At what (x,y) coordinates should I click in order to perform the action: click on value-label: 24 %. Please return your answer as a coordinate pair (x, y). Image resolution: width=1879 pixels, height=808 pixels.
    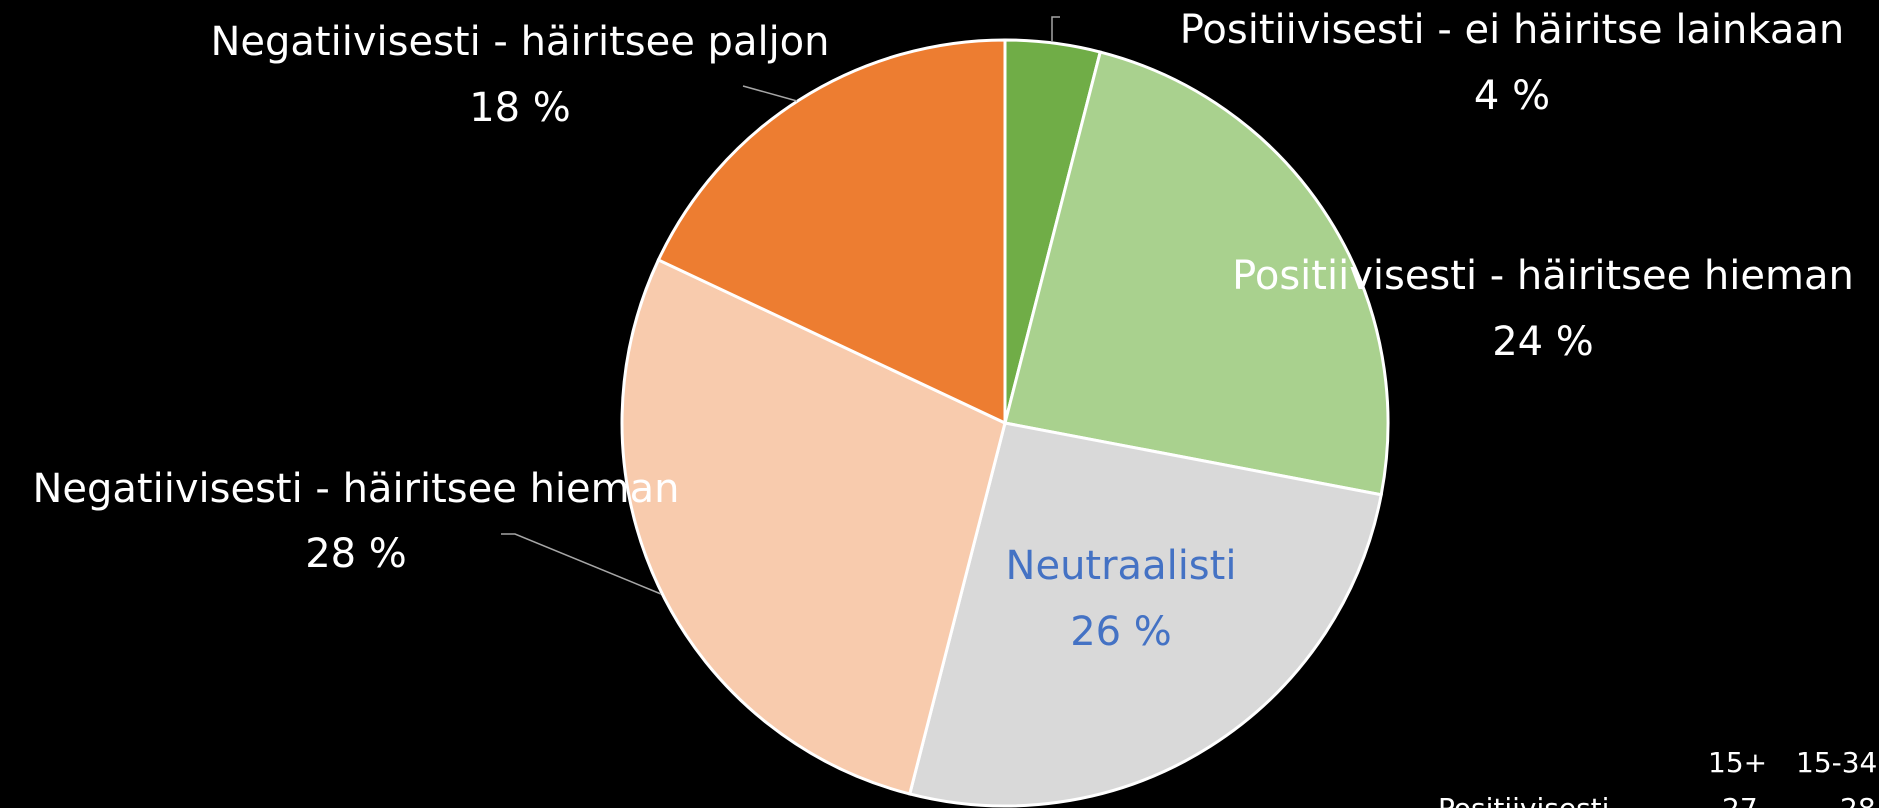
    Looking at the image, I should click on (1543, 342).